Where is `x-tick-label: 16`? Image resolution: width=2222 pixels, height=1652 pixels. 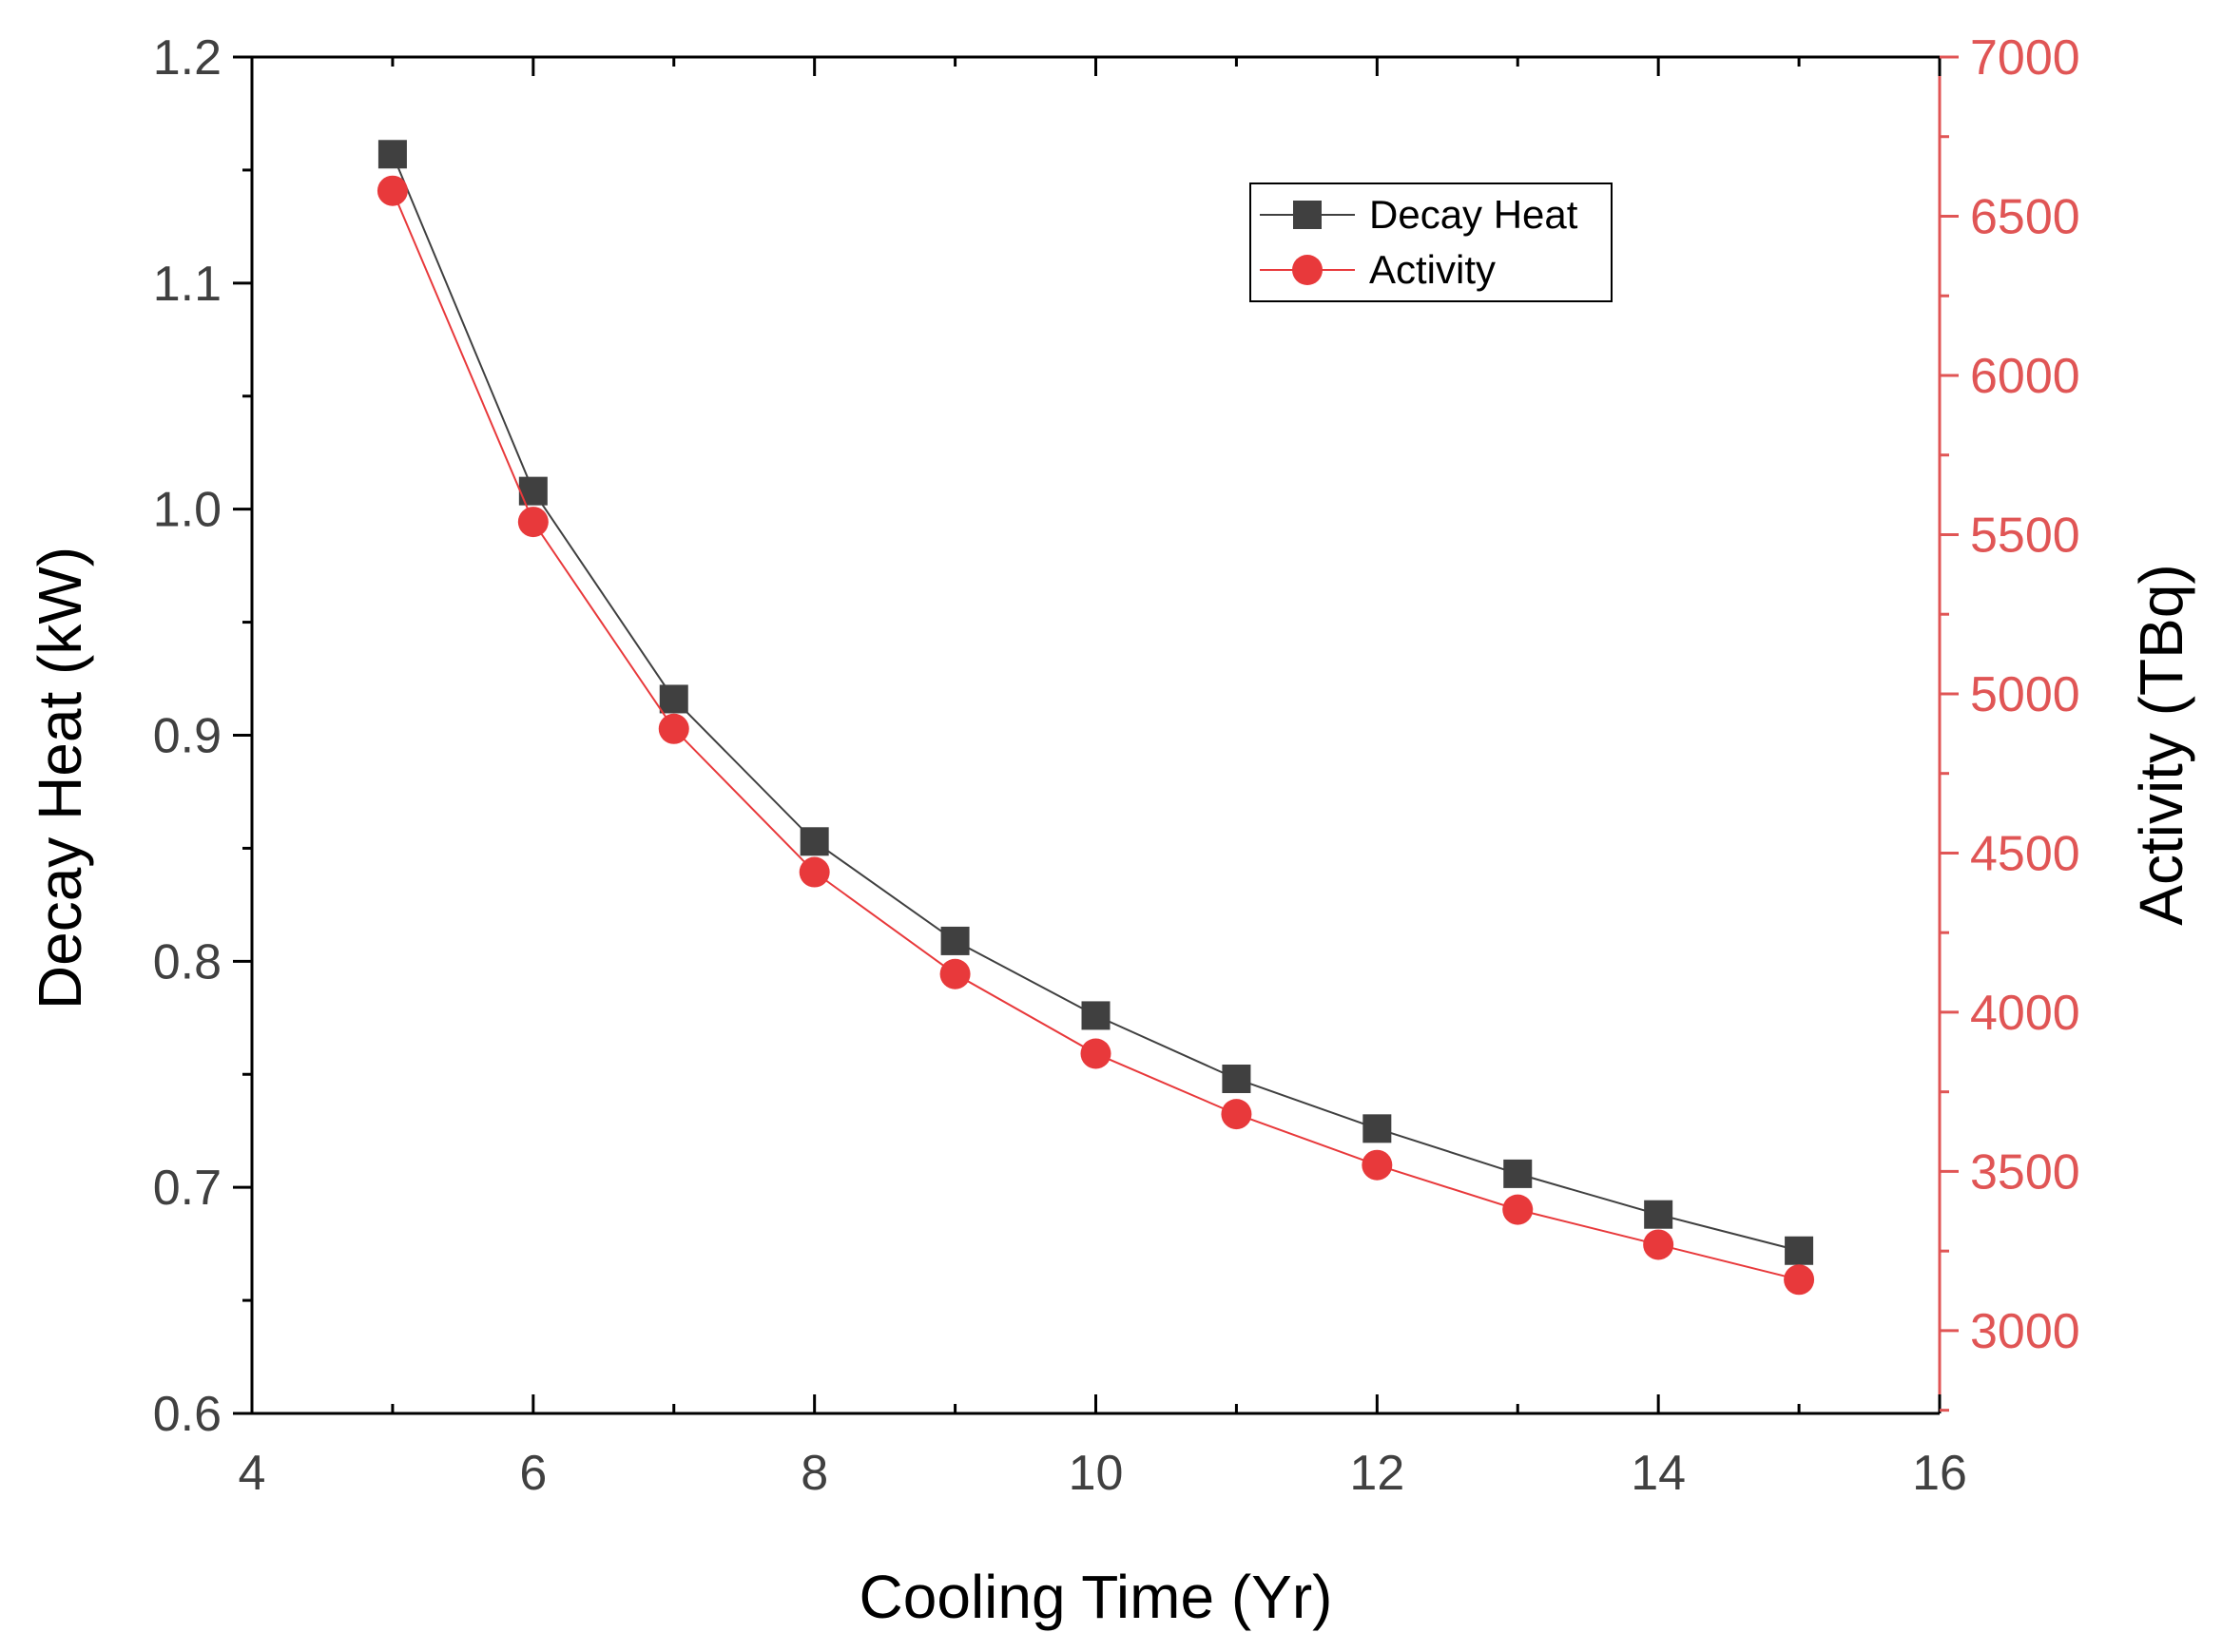
x-tick-label: 16 is located at coordinates (1940, 1473).